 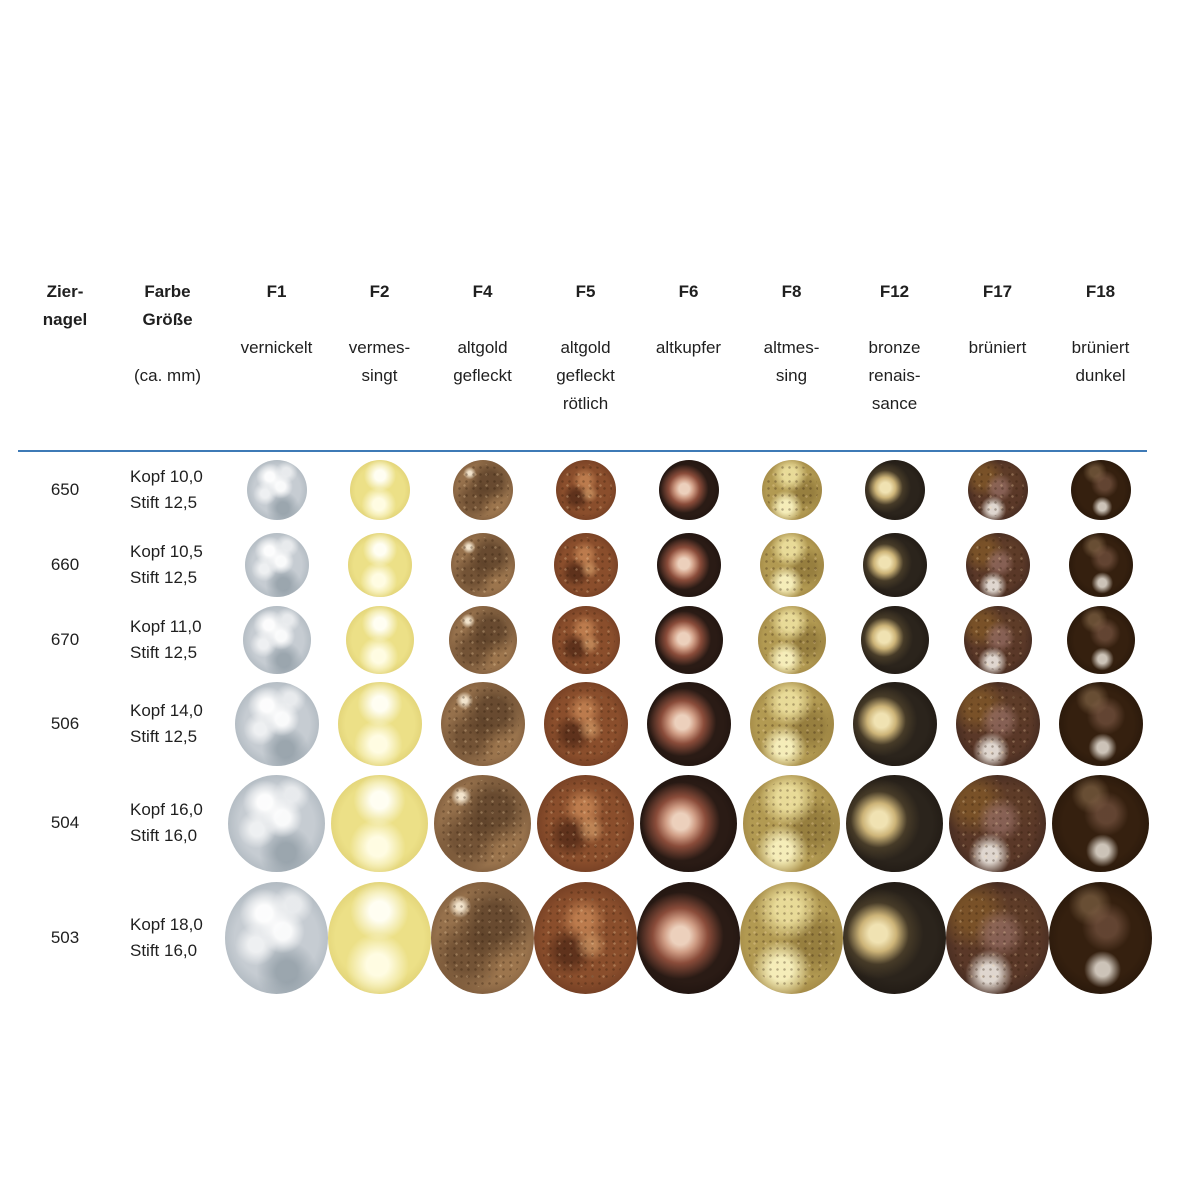 What do you see at coordinates (482, 334) in the screenshot?
I see `column-header-f4: F4 altgold gefleckt` at bounding box center [482, 334].